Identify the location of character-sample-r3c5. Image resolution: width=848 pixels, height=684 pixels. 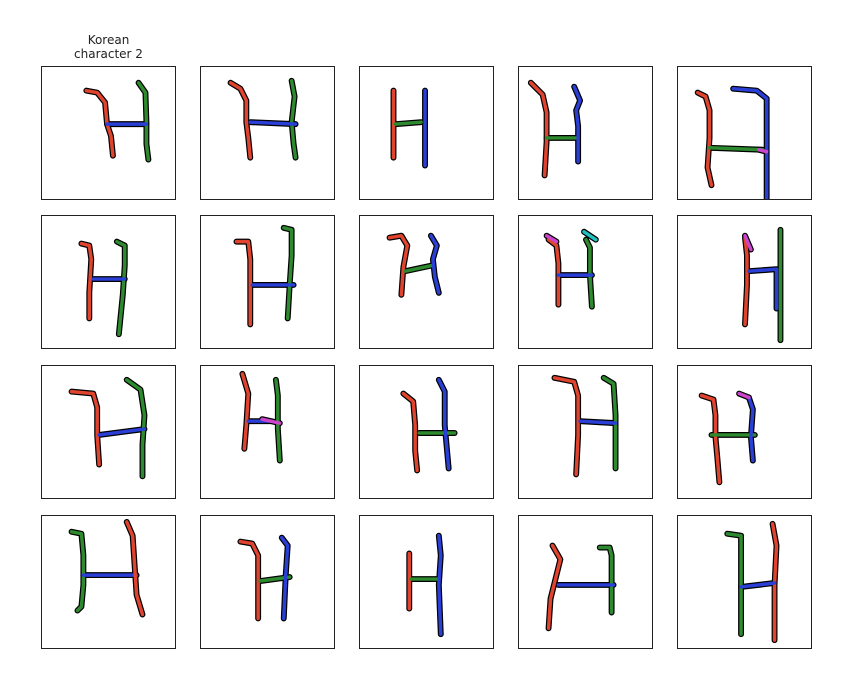
(744, 432).